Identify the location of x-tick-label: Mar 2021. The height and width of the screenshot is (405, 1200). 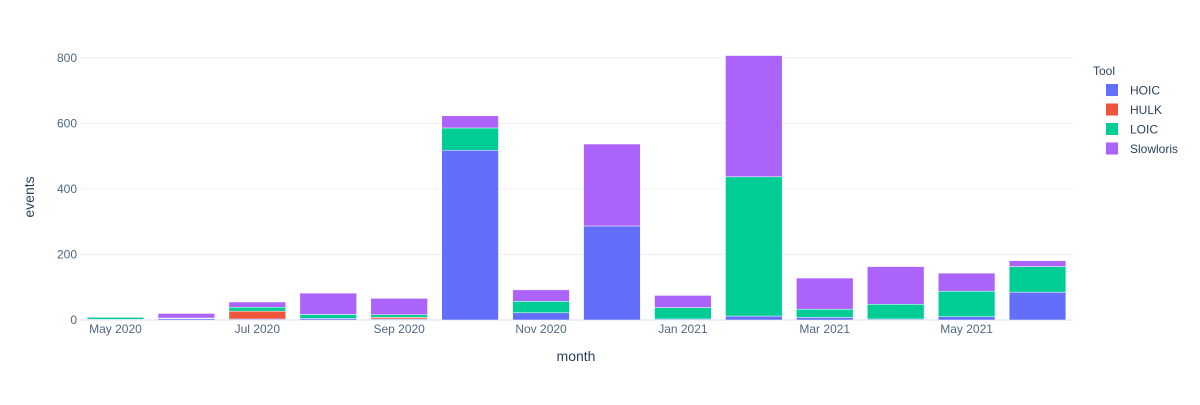
(824, 329).